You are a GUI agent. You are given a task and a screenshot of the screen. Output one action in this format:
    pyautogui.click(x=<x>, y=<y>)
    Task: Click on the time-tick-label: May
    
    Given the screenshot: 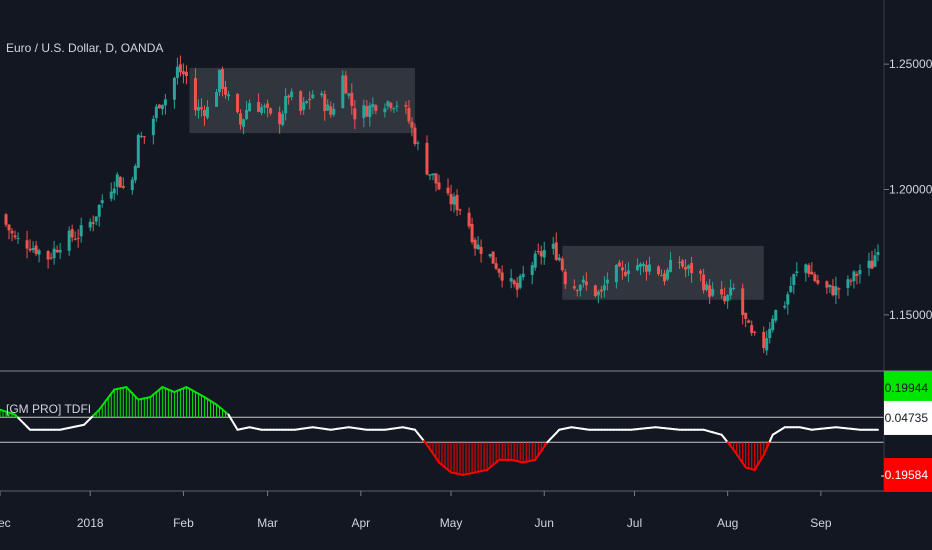 What is the action you would take?
    pyautogui.click(x=451, y=523)
    